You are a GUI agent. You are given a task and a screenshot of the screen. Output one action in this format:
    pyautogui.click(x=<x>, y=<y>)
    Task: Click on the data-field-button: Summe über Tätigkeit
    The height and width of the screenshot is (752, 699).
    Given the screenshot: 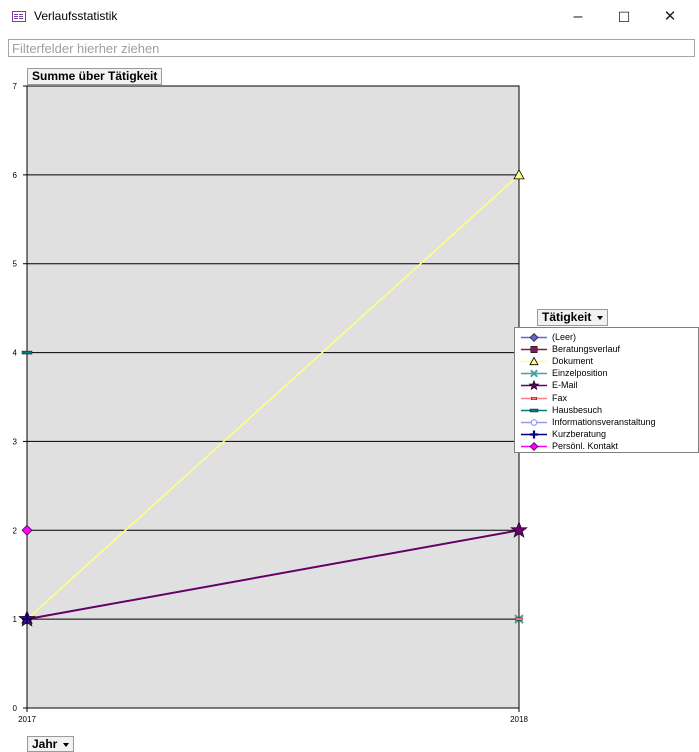 What is the action you would take?
    pyautogui.click(x=95, y=76)
    